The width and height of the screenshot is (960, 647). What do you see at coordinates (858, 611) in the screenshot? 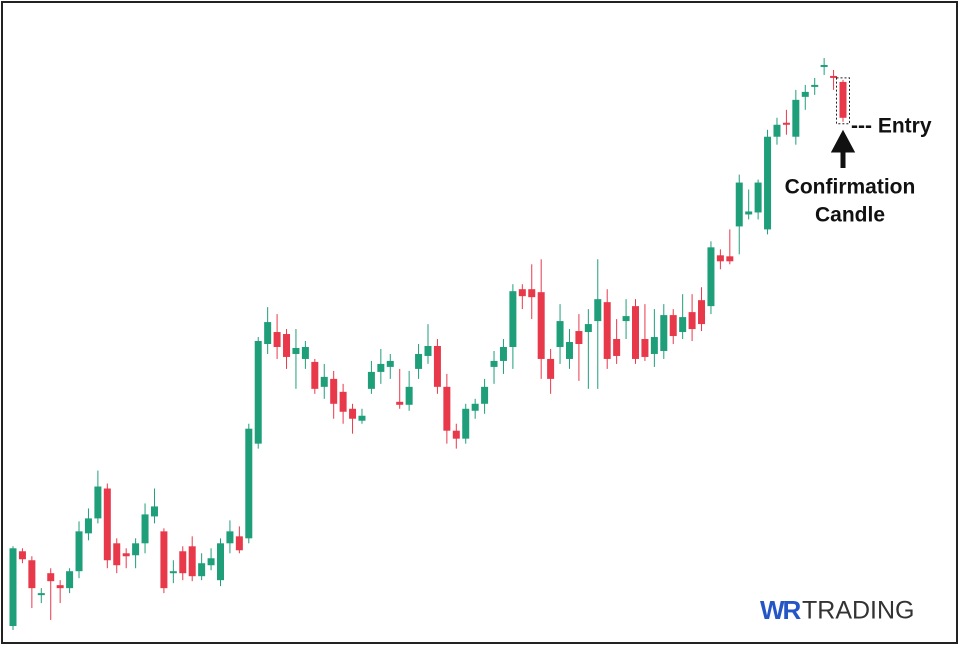
I see `logo-text: TRADING` at bounding box center [858, 611].